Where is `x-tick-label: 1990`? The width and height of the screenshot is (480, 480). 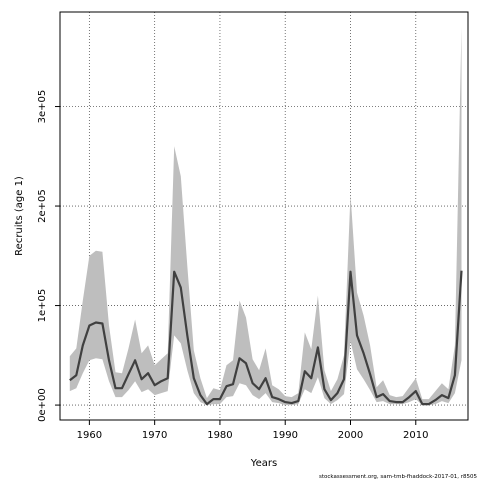 x-tick-label: 1990 is located at coordinates (284, 435).